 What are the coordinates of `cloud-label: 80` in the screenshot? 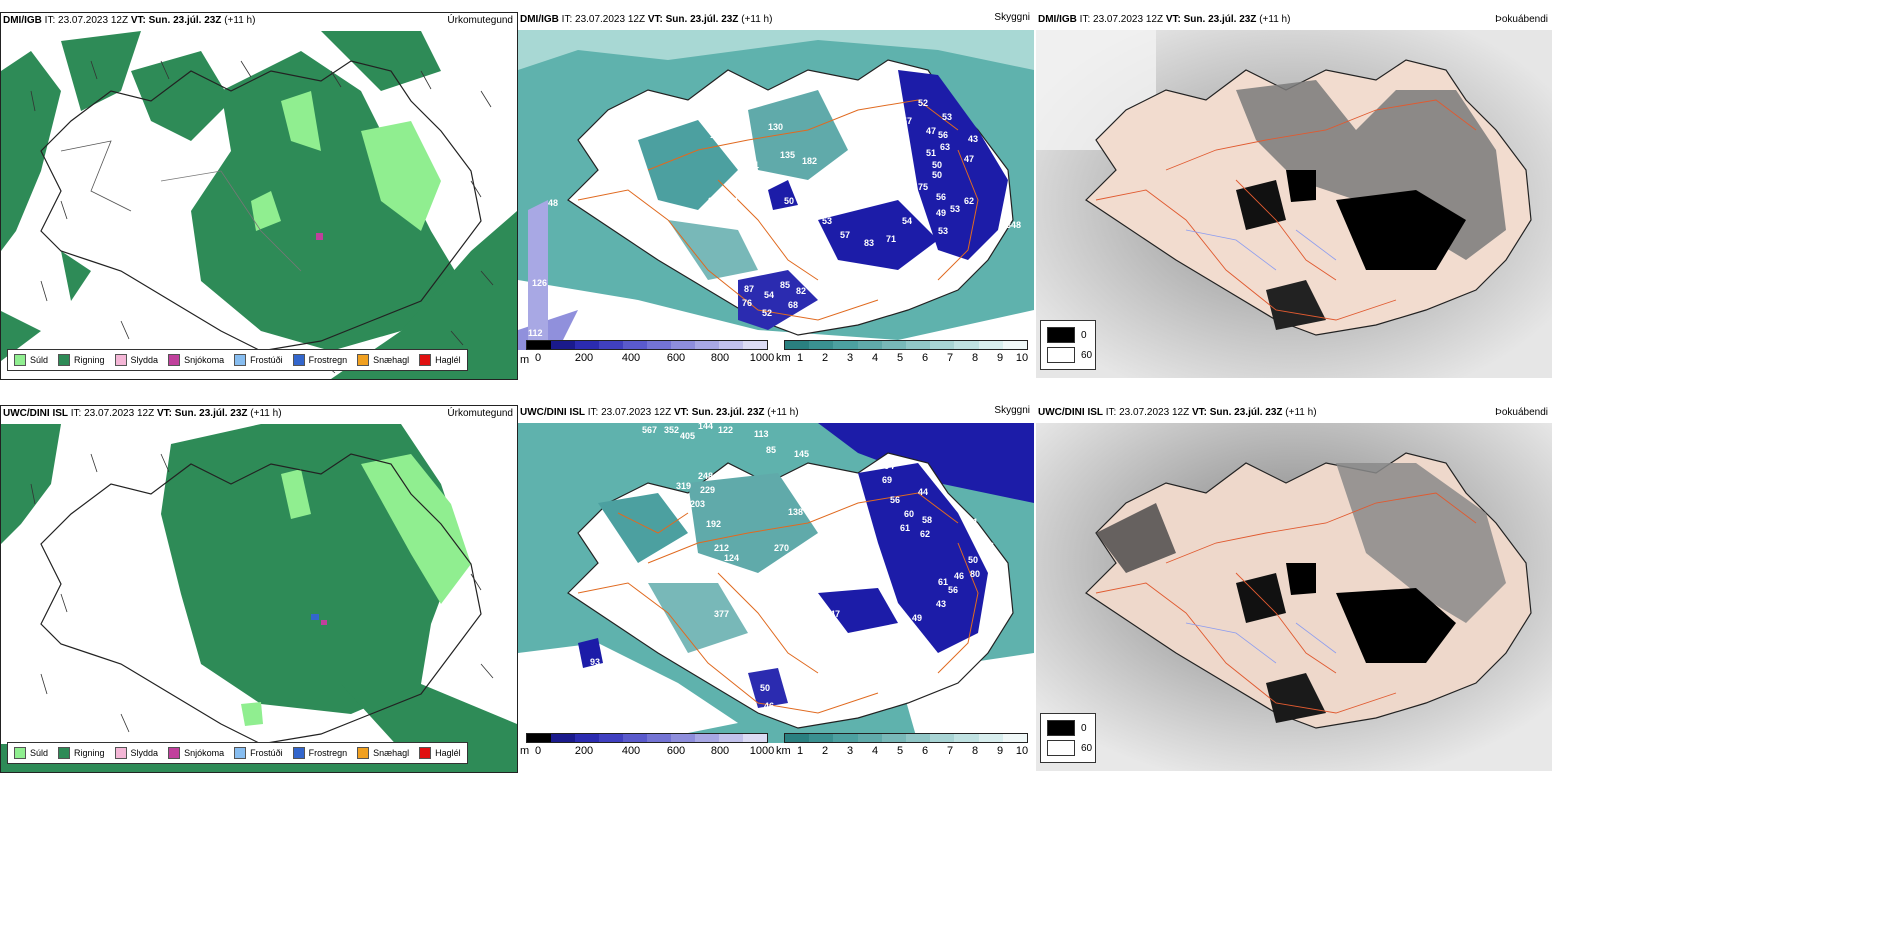 It's located at (975, 574).